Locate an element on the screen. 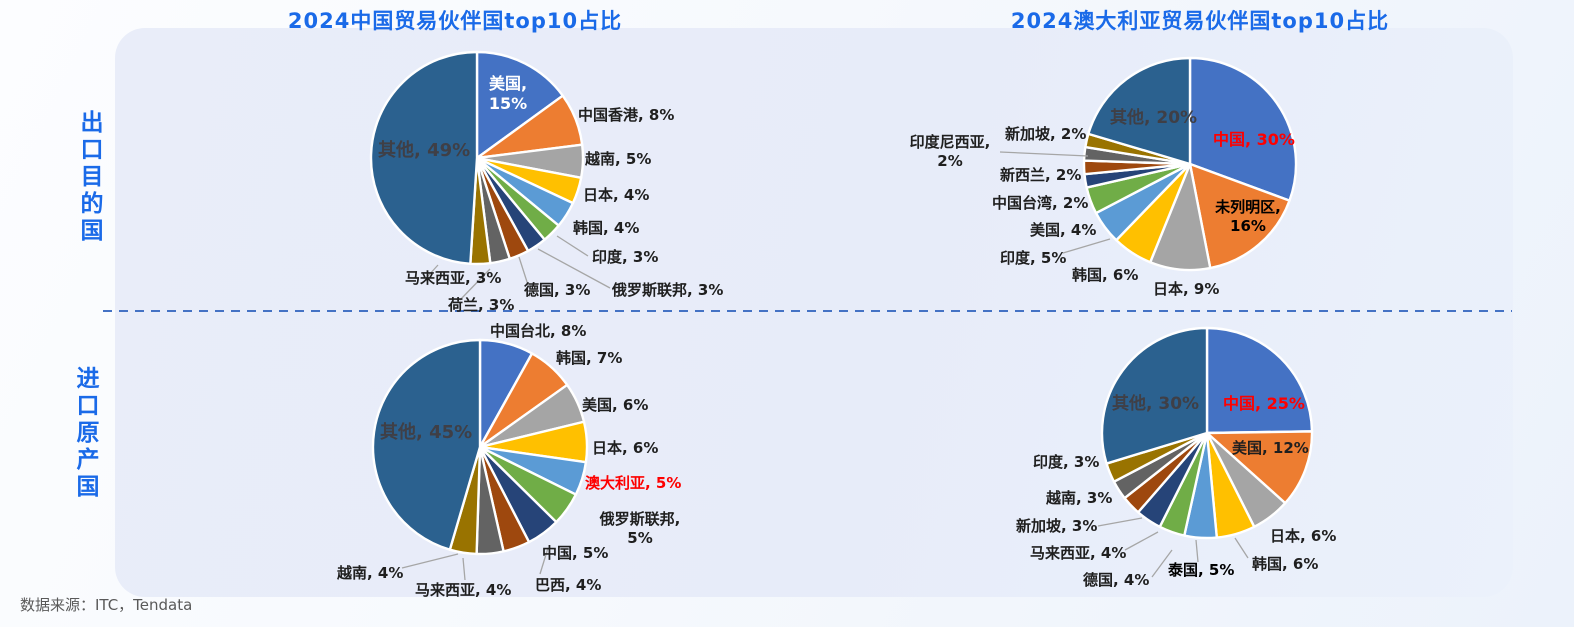  pie-svg-australia-import-origins is located at coordinates (1205, 452).